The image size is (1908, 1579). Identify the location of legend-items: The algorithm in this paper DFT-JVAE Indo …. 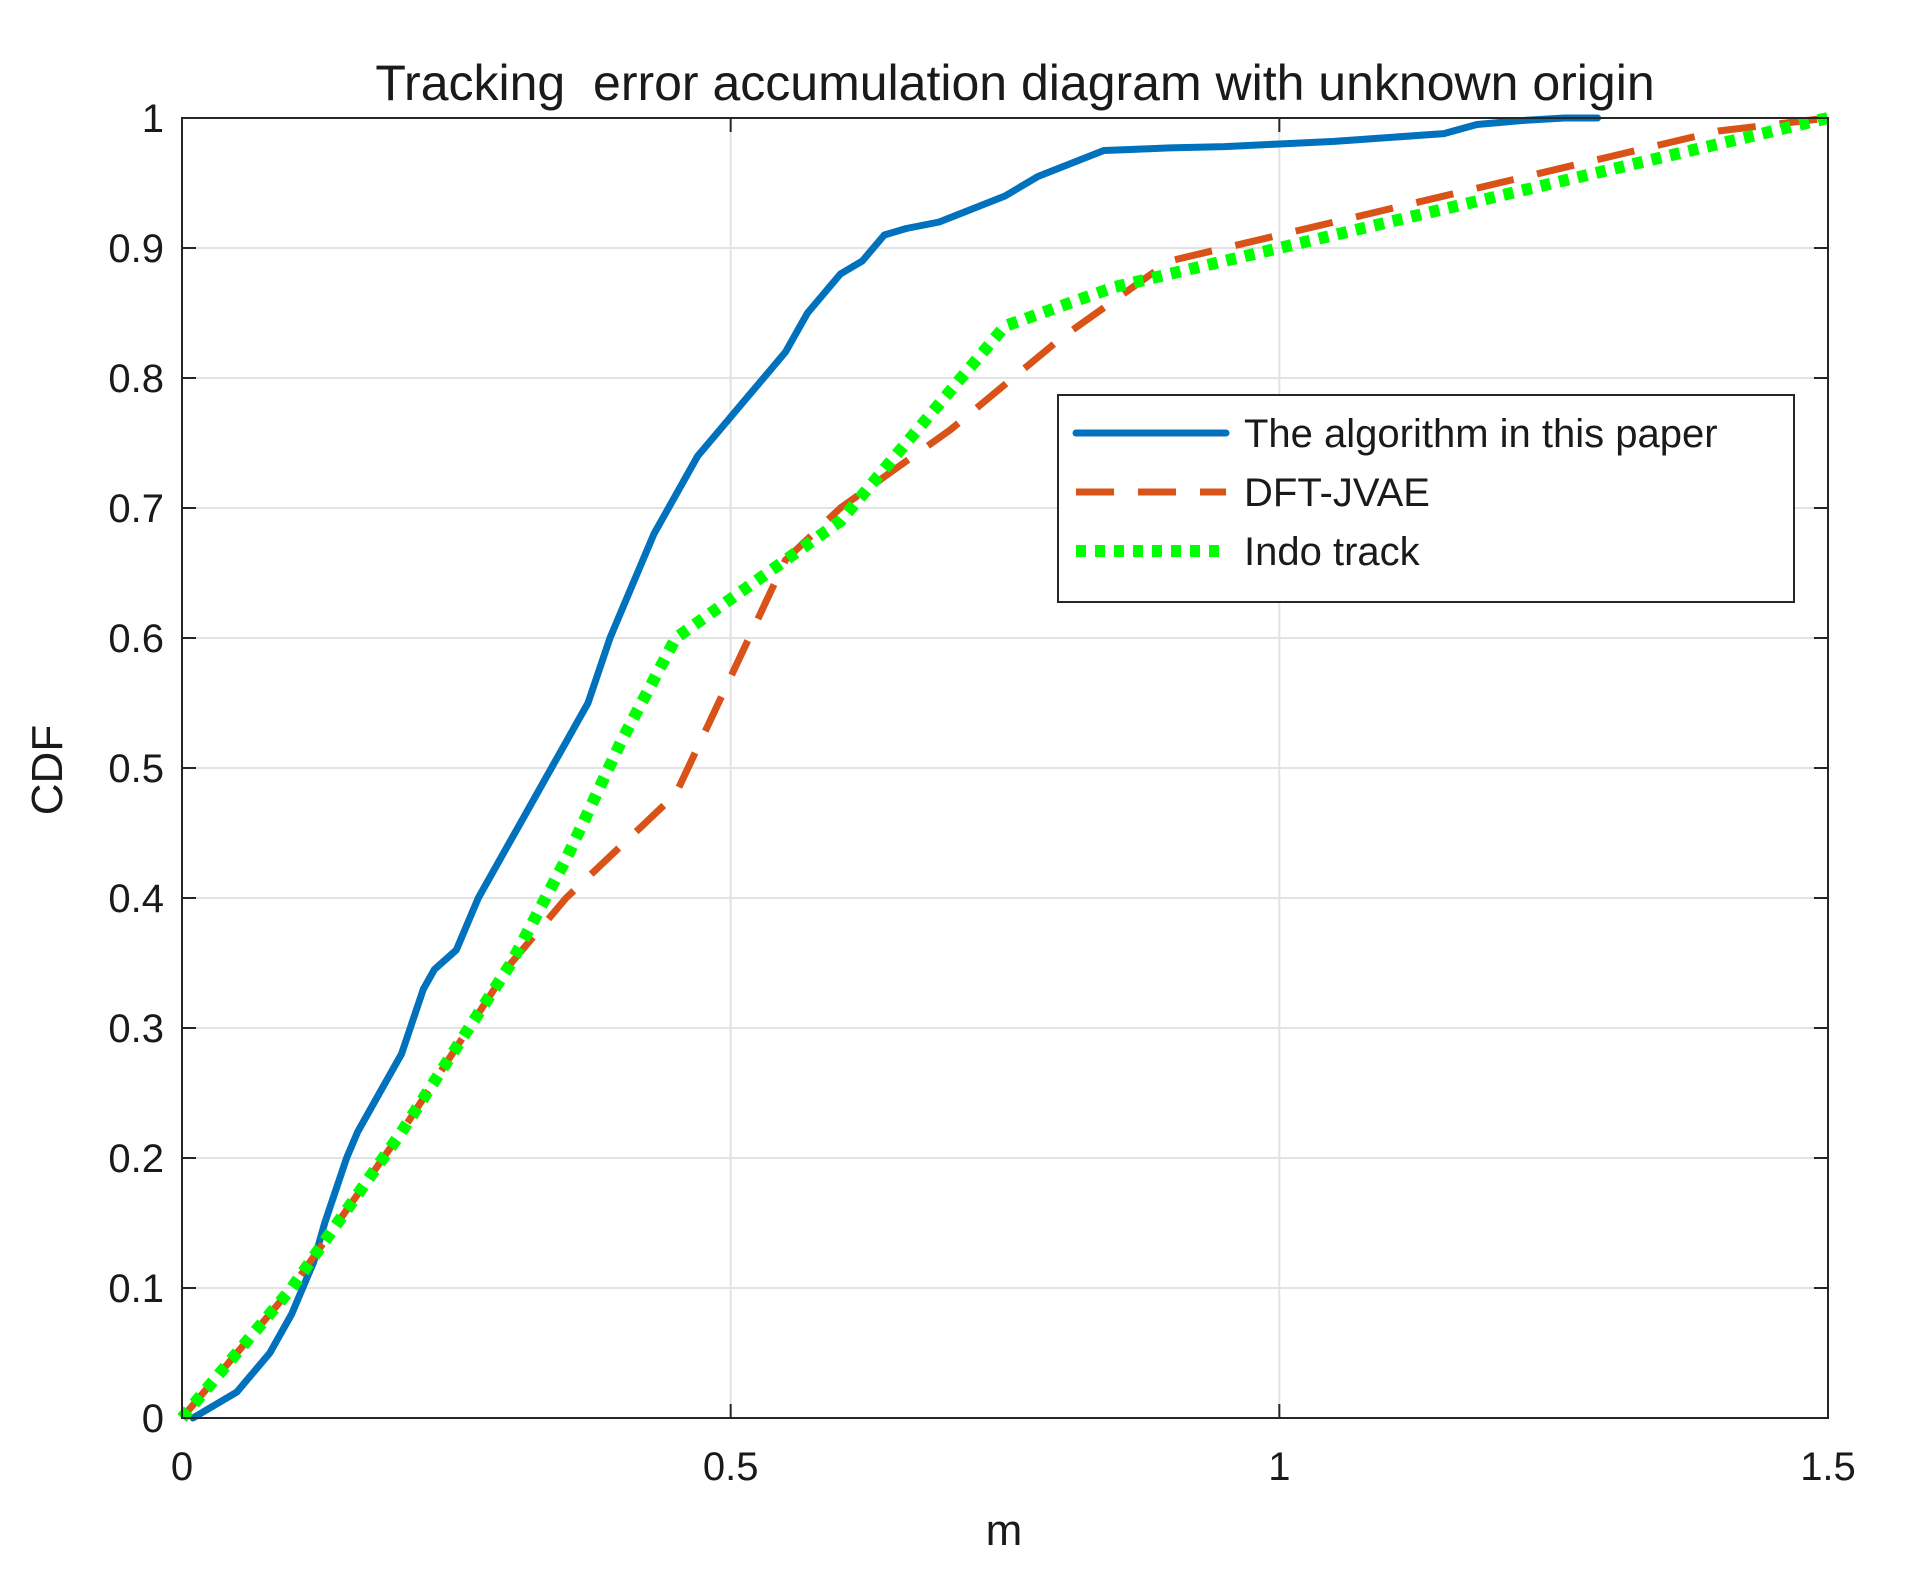
(1395, 493).